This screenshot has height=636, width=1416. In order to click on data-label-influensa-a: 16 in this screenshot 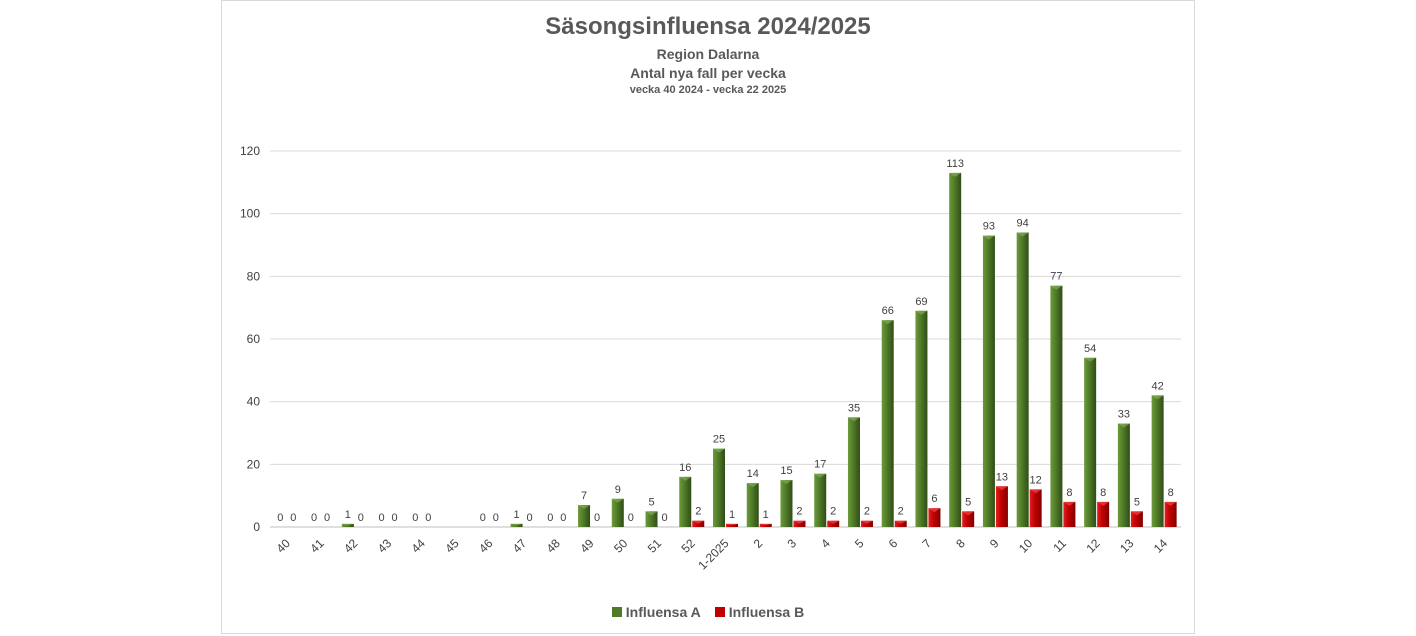, I will do `click(685, 468)`.